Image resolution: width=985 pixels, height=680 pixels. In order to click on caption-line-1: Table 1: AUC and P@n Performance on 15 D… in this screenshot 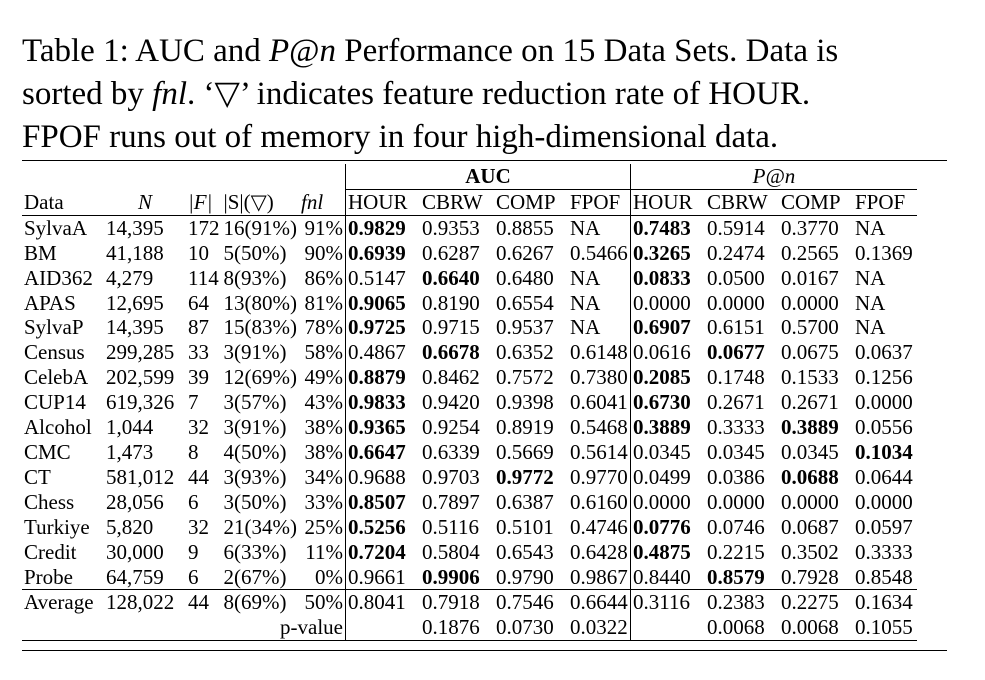, I will do `click(430, 51)`.